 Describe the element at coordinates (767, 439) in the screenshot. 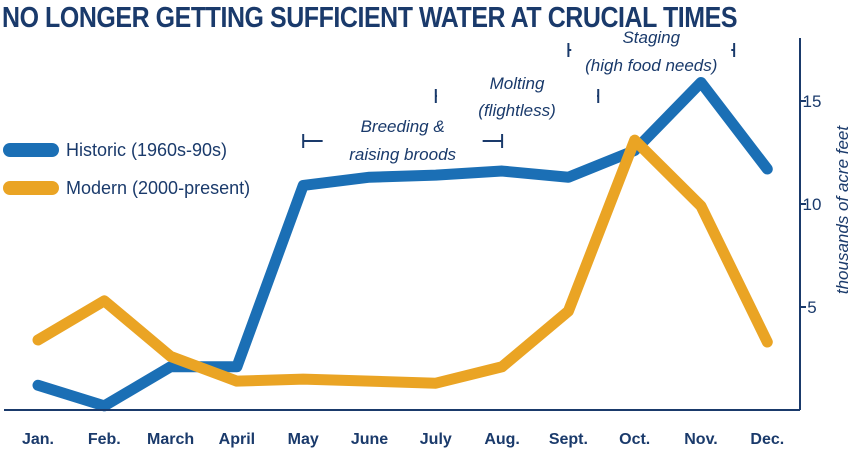

I see `x-tick-label: Dec.` at that location.